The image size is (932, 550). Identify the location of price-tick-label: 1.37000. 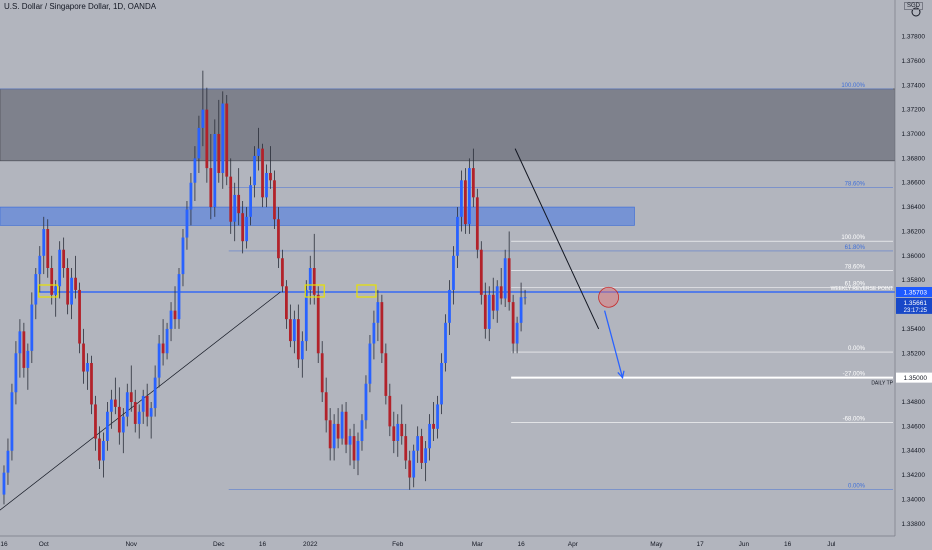
(914, 134).